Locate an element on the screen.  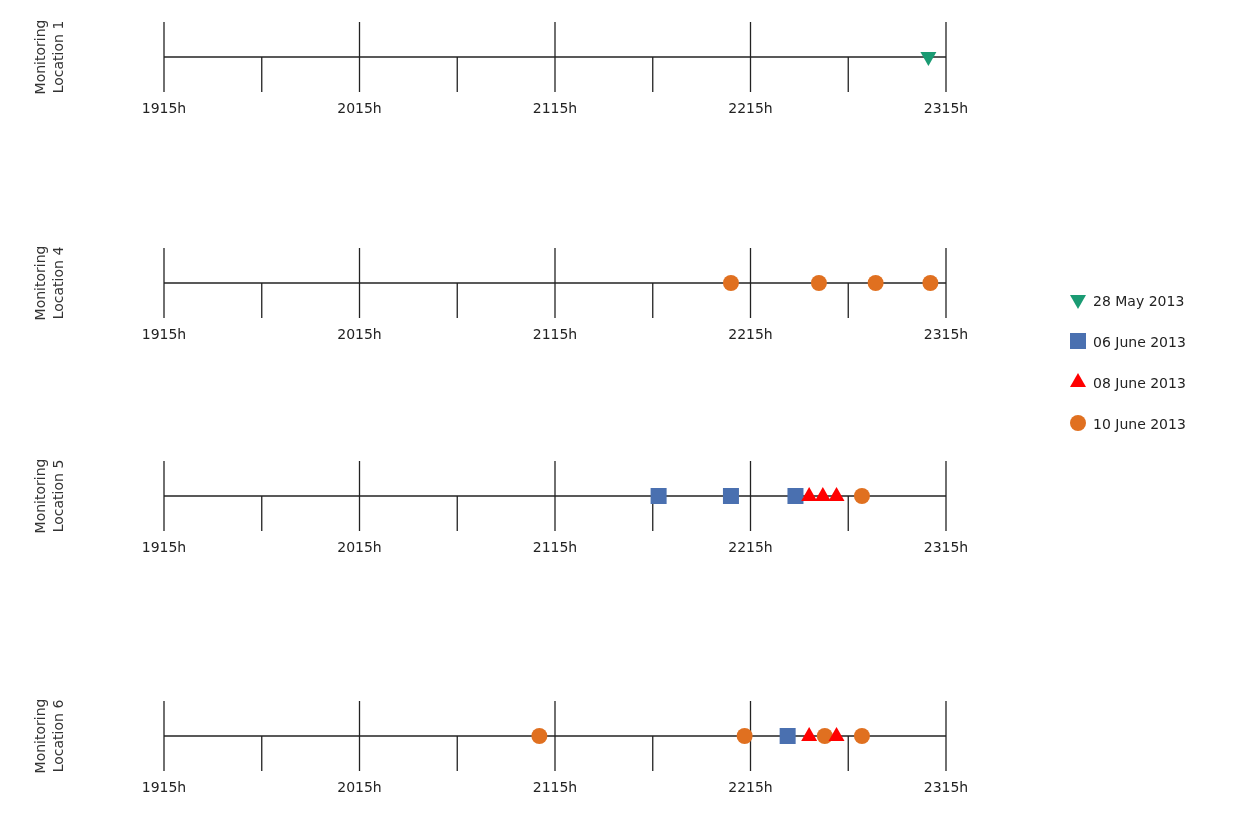
y-tick-label: Monitoring Location 6 is located at coordinates (49, 736).